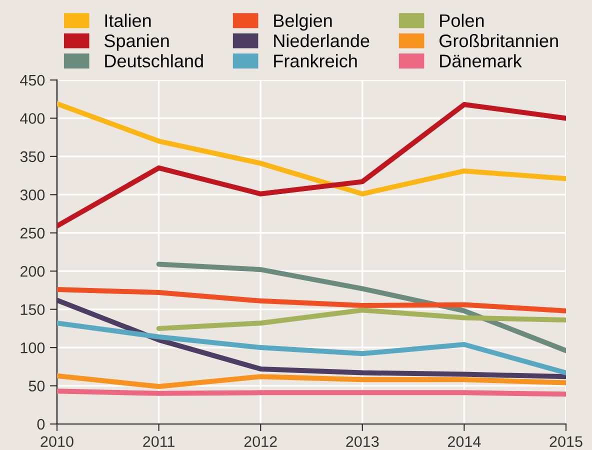 This screenshot has height=450, width=592. Describe the element at coordinates (32, 310) in the screenshot. I see `y-tick-label: 150` at that location.